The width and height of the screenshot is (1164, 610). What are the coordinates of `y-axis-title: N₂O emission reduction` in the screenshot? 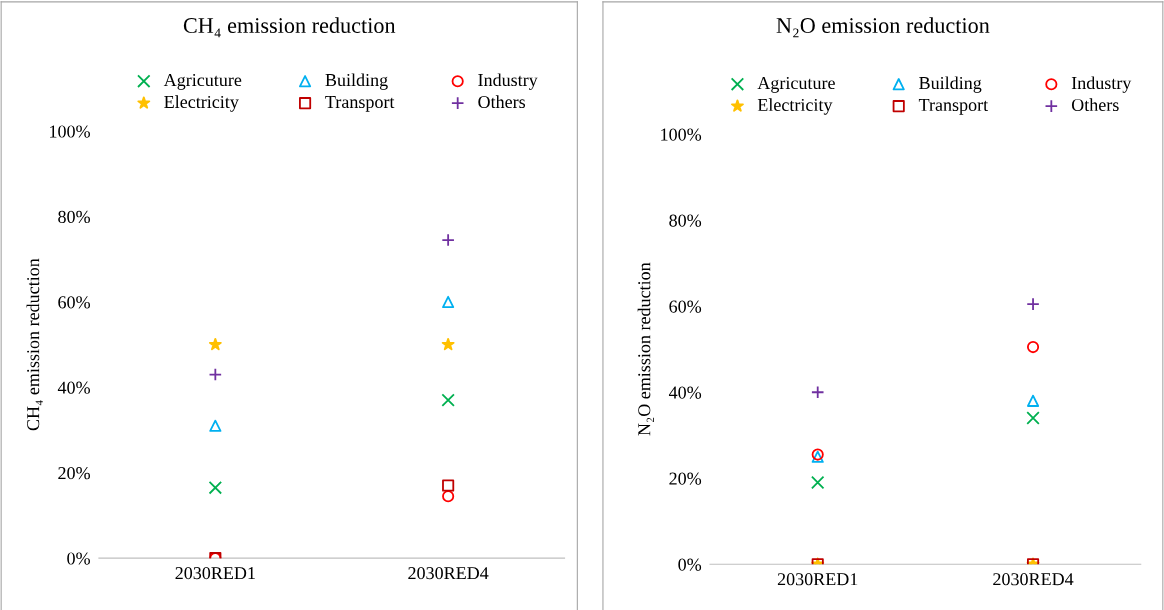 It's located at (645, 349).